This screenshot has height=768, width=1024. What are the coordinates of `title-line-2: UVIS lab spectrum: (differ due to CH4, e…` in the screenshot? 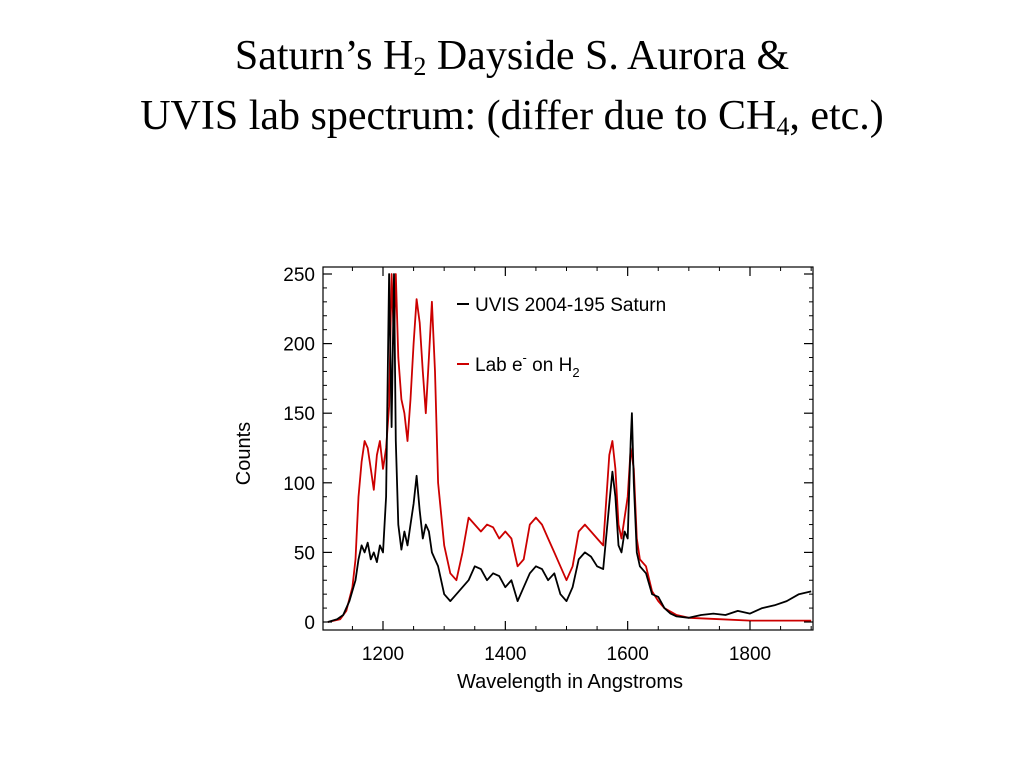 It's located at (512, 116).